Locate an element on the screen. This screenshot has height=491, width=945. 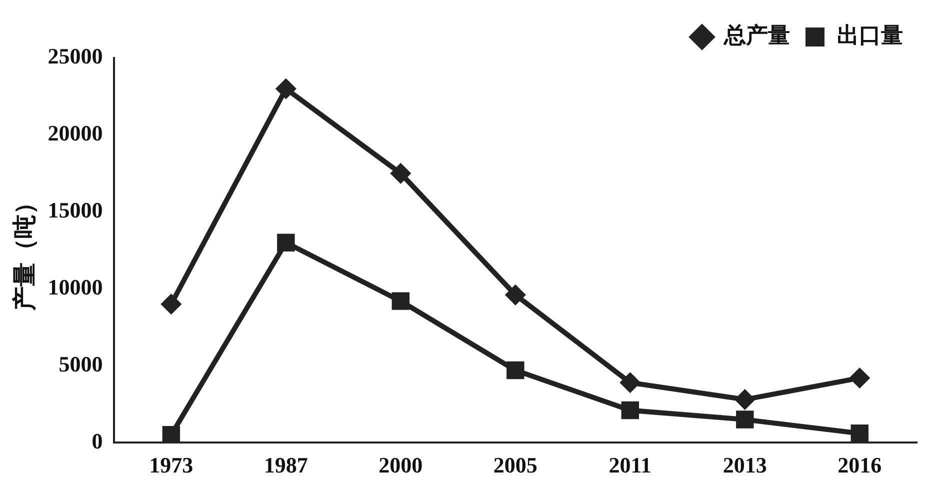
y-tick-label: 15000 is located at coordinates (75, 210).